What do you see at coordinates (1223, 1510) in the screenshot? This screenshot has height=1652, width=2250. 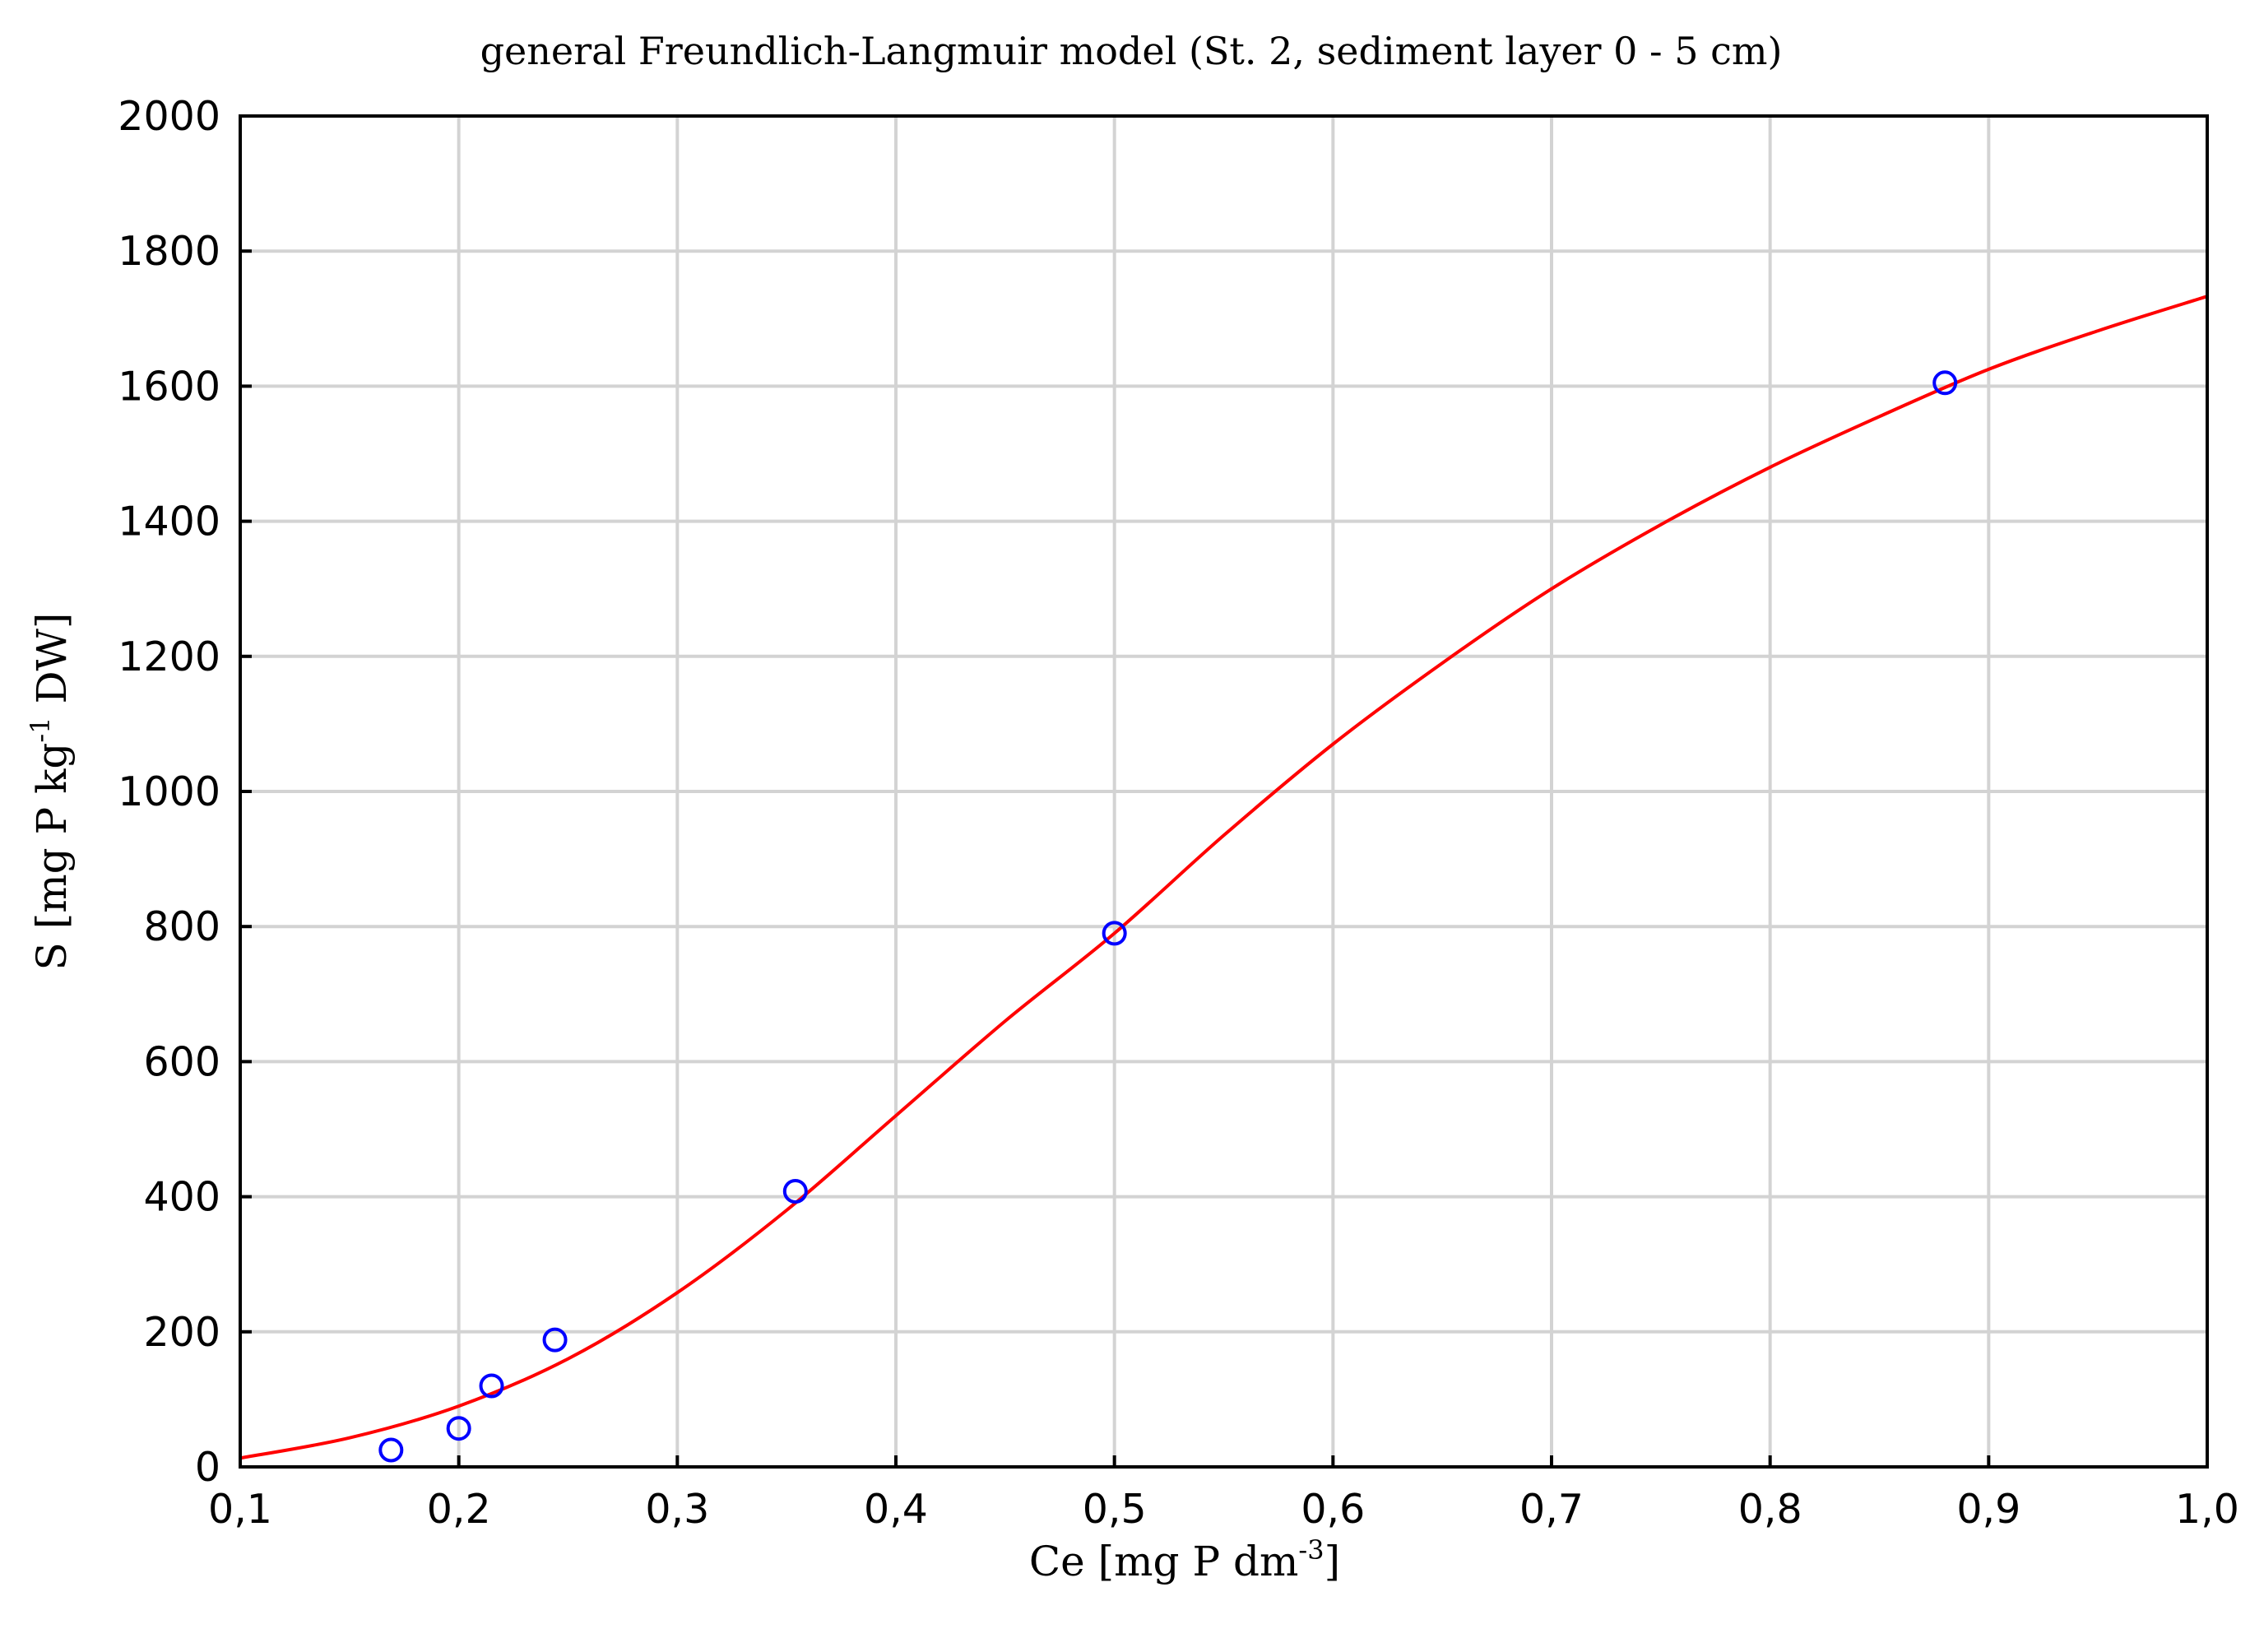 I see `x-tick-labels: 0,1 0,2 0,3 0,4 0,5 0,6 0,7 0,8 0,9 1,0` at bounding box center [1223, 1510].